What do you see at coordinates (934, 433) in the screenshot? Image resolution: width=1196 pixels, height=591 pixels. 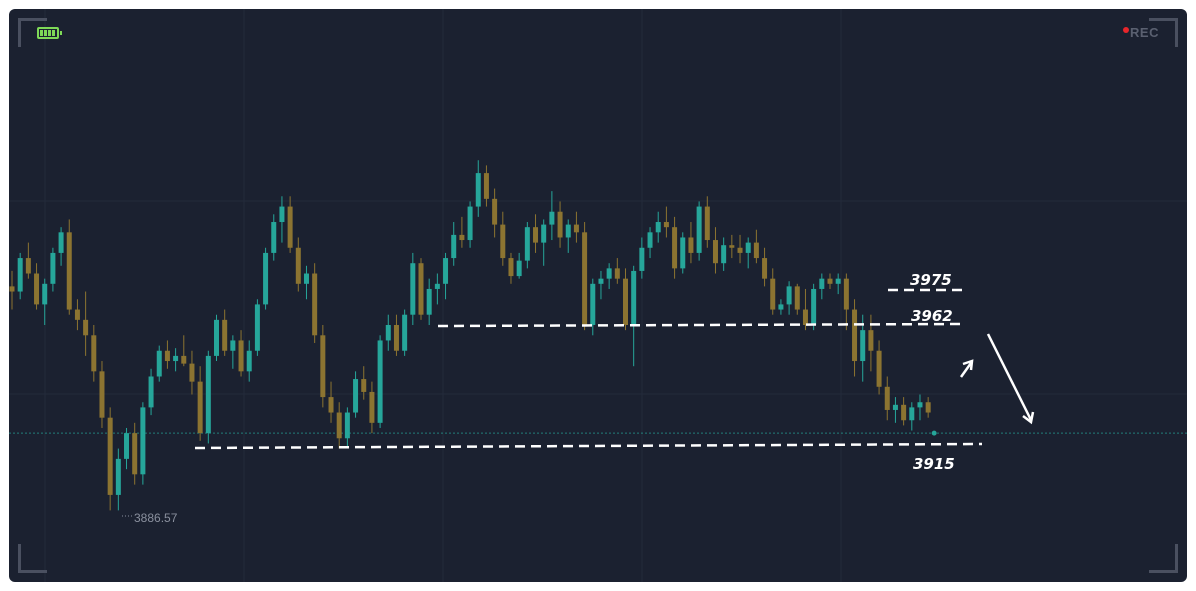 I see `current-price-dot` at bounding box center [934, 433].